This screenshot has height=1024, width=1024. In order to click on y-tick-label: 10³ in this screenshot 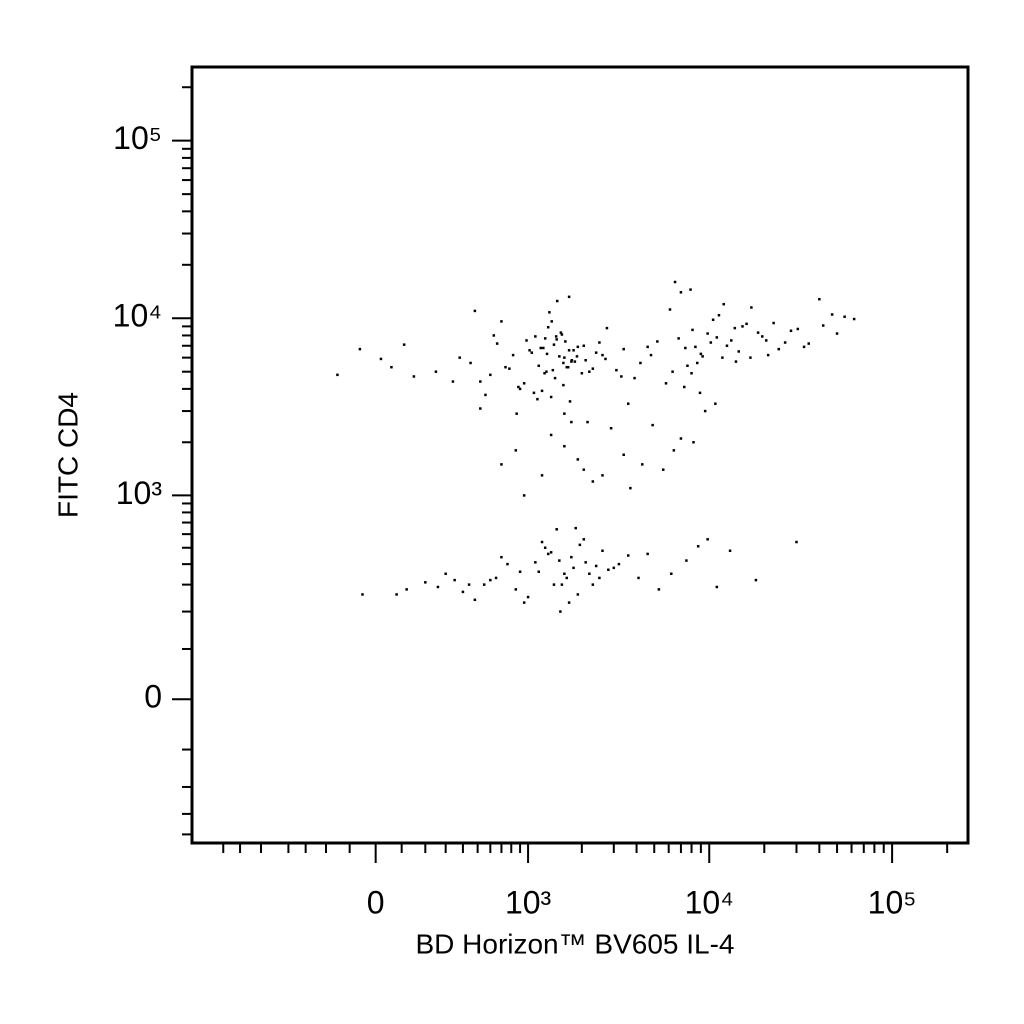, I will do `click(139, 493)`.